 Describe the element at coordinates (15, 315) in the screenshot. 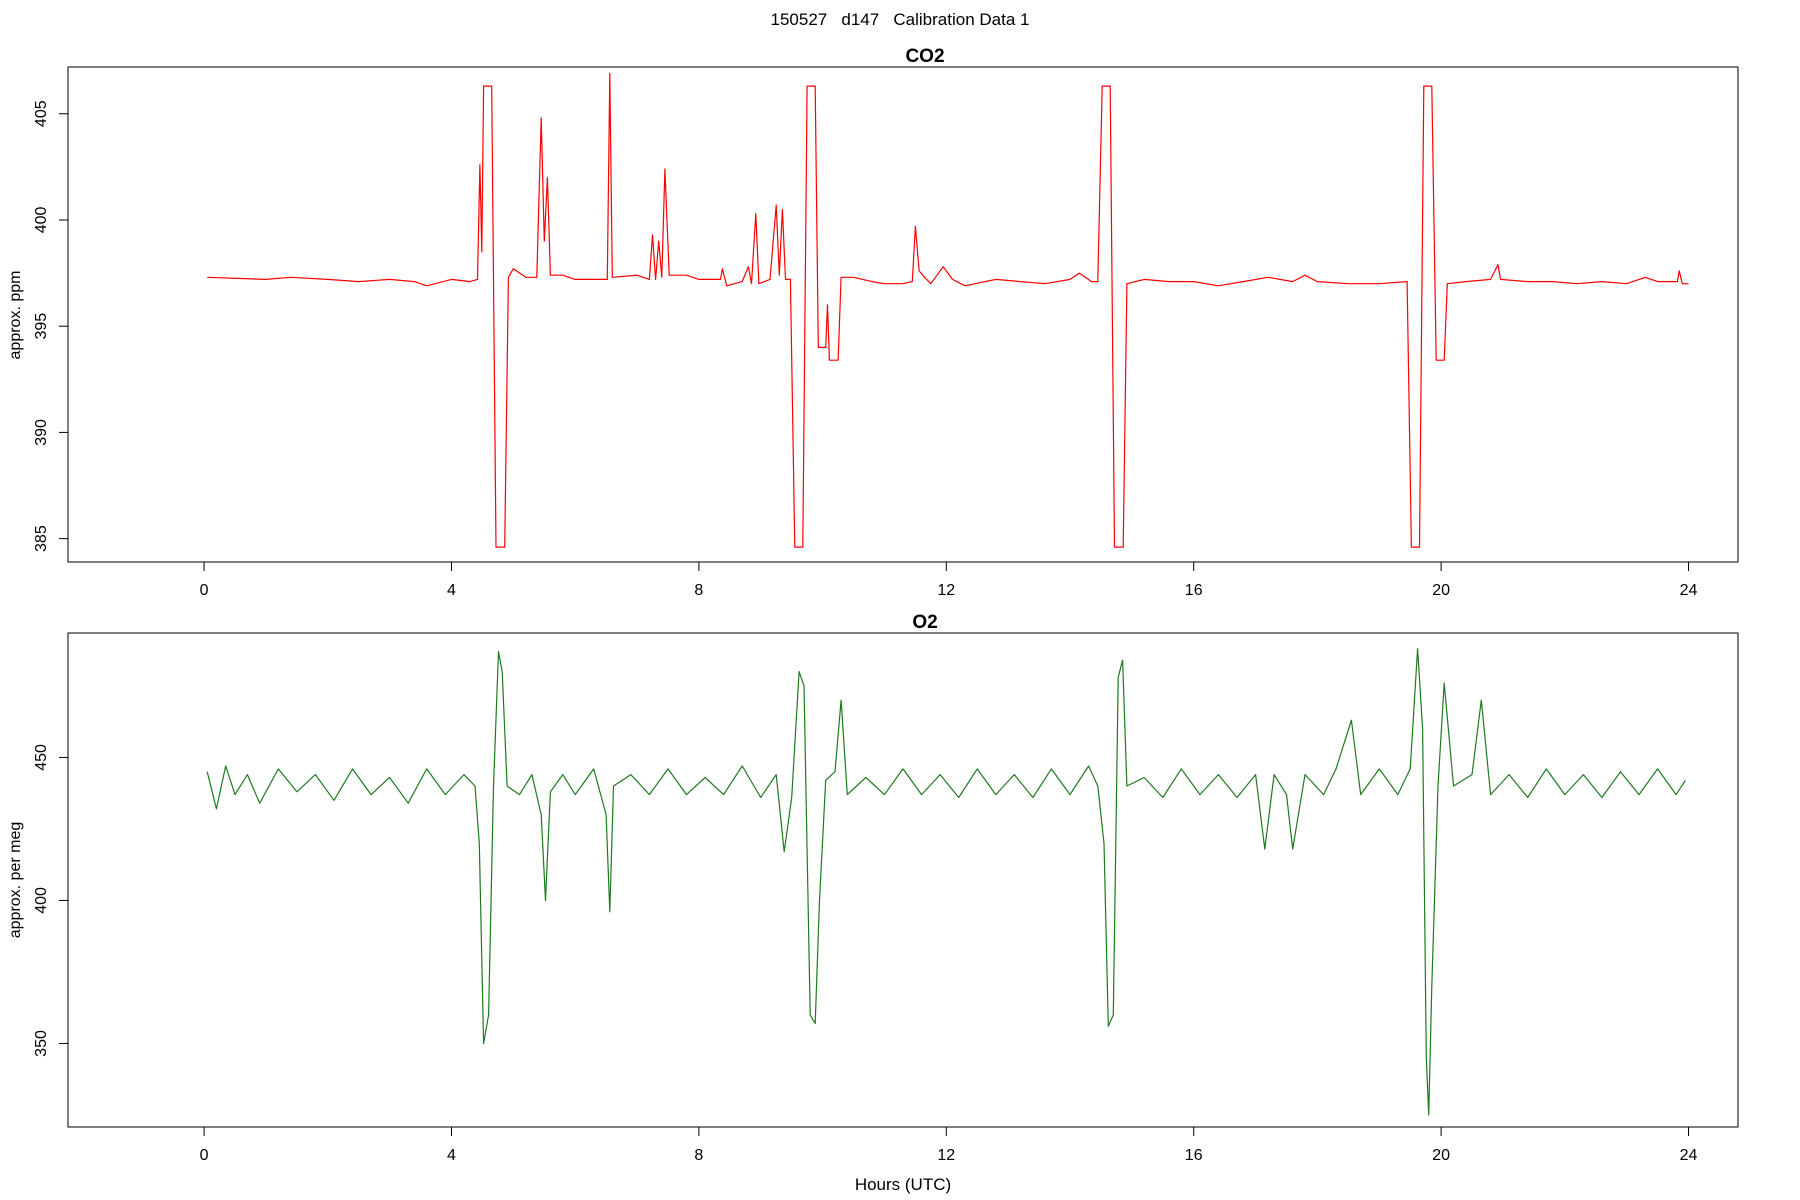

I see `co2-y-axis-label: approx. ppm` at that location.